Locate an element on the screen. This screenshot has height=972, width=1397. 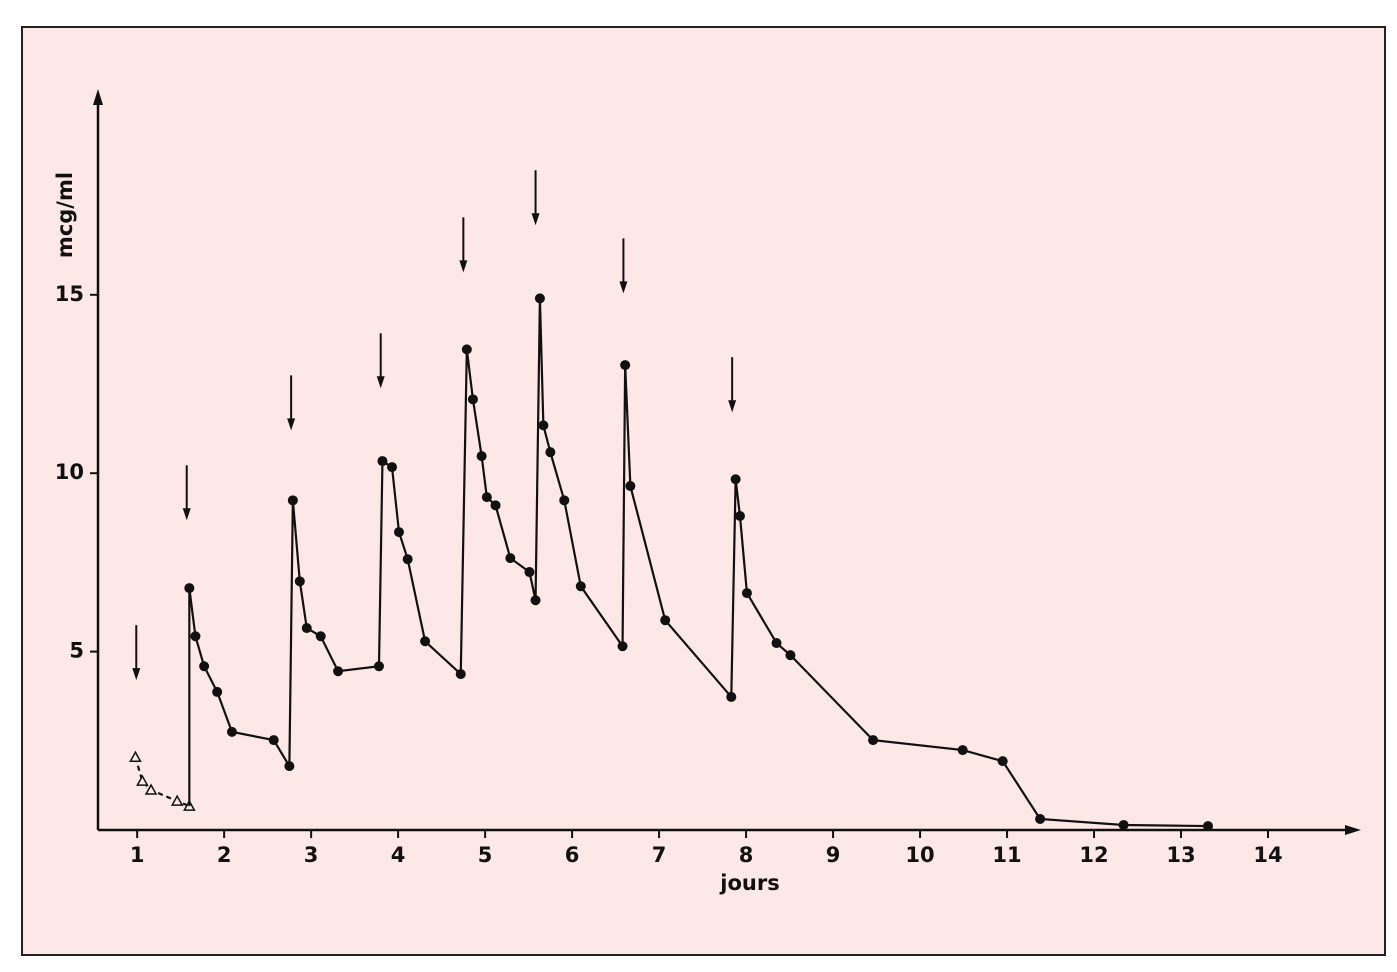
x-tick-label: 6 is located at coordinates (572, 855).